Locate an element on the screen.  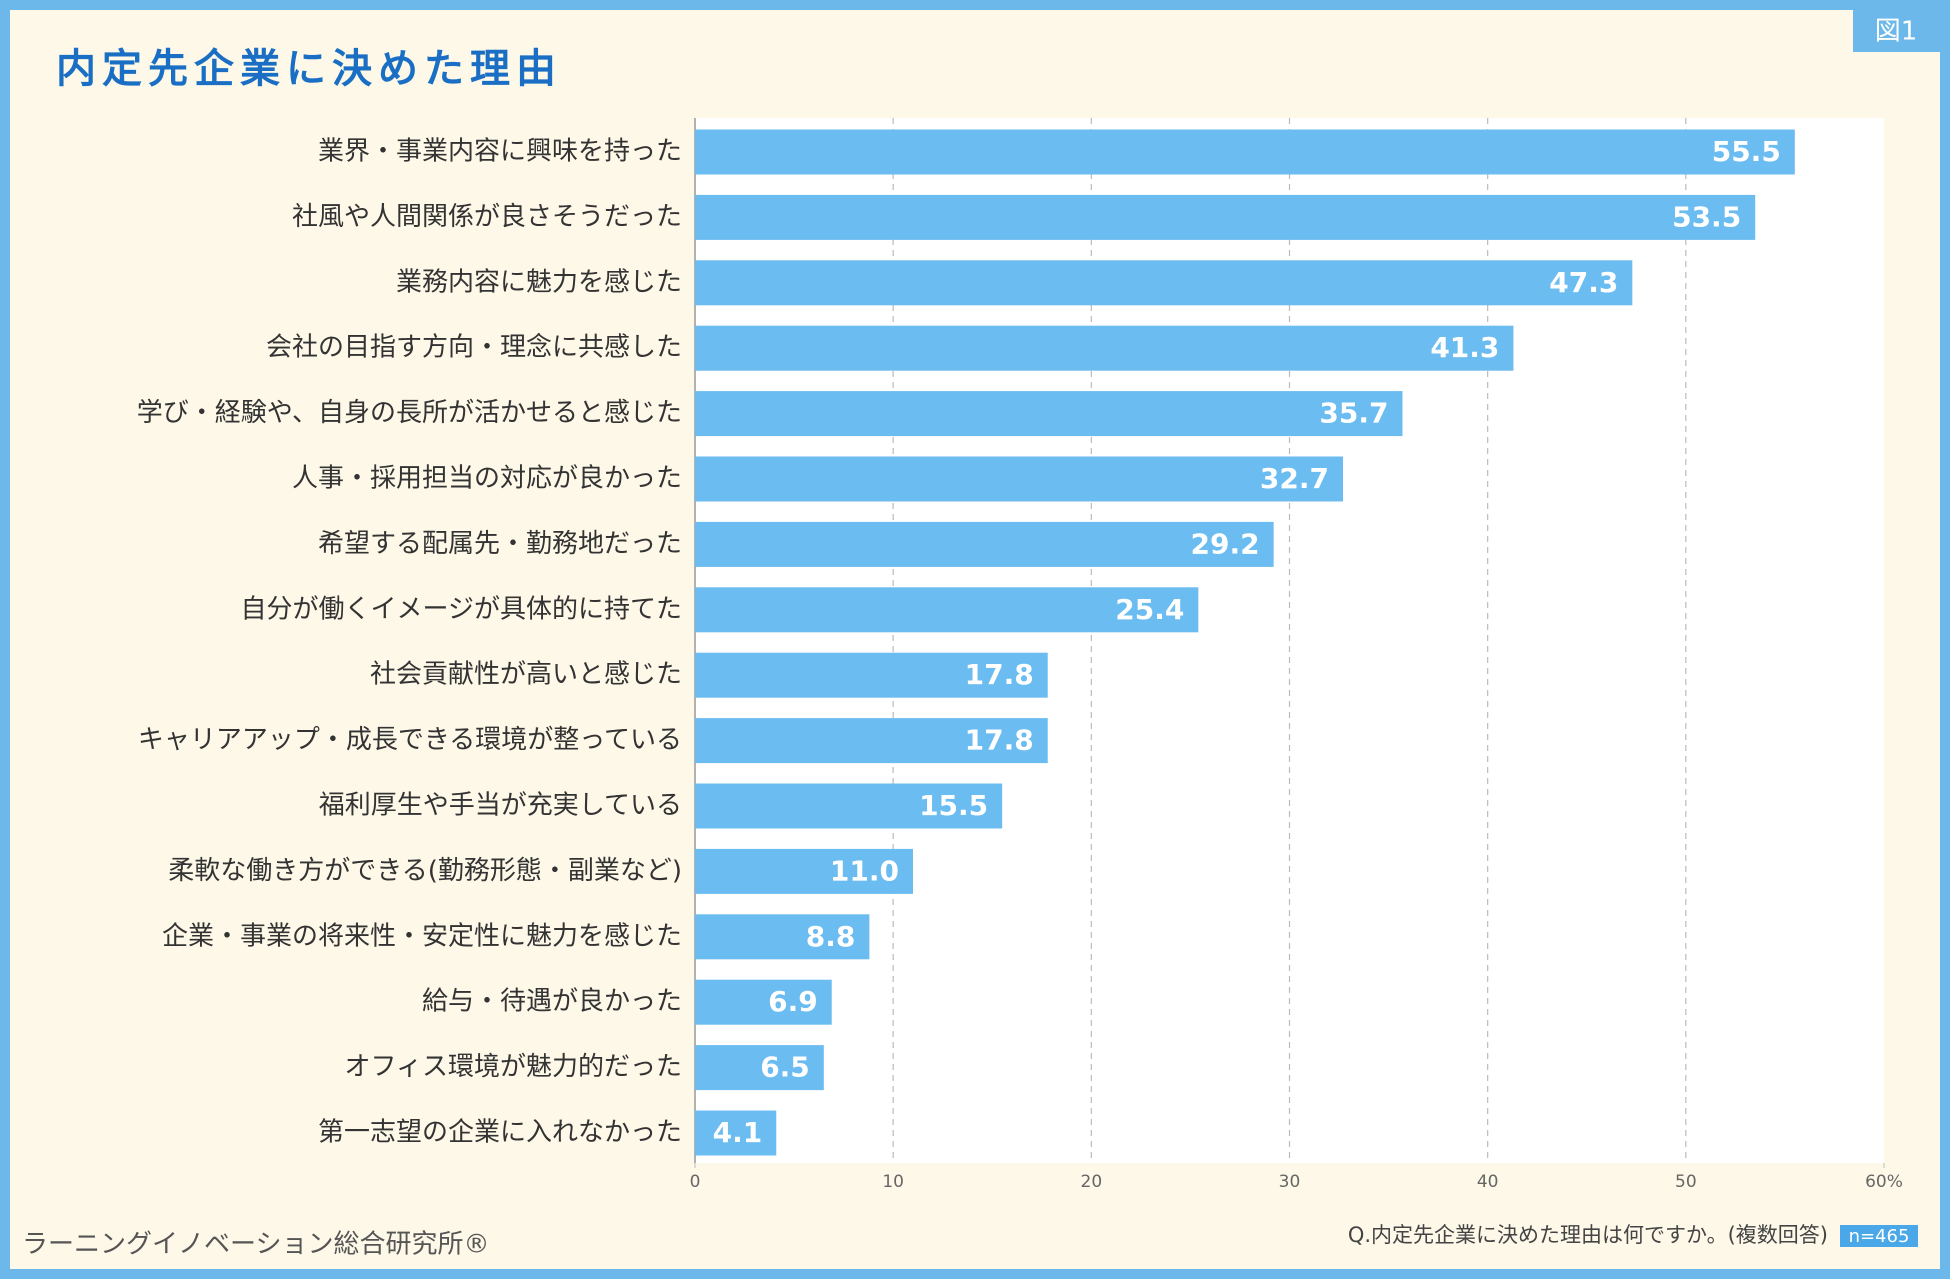
y-tick-label: 給与・待遇が良かった is located at coordinates (552, 1002).